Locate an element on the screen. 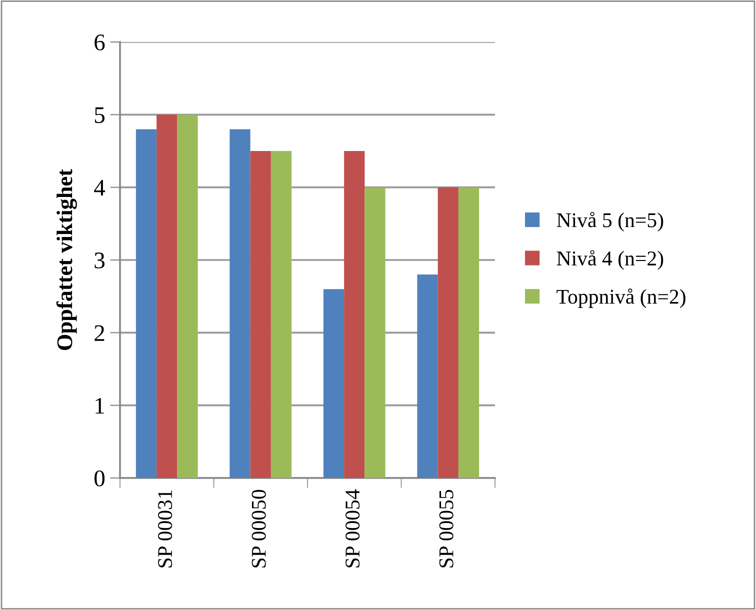 This screenshot has height=610, width=756. y-tick-label: 1 is located at coordinates (100, 406).